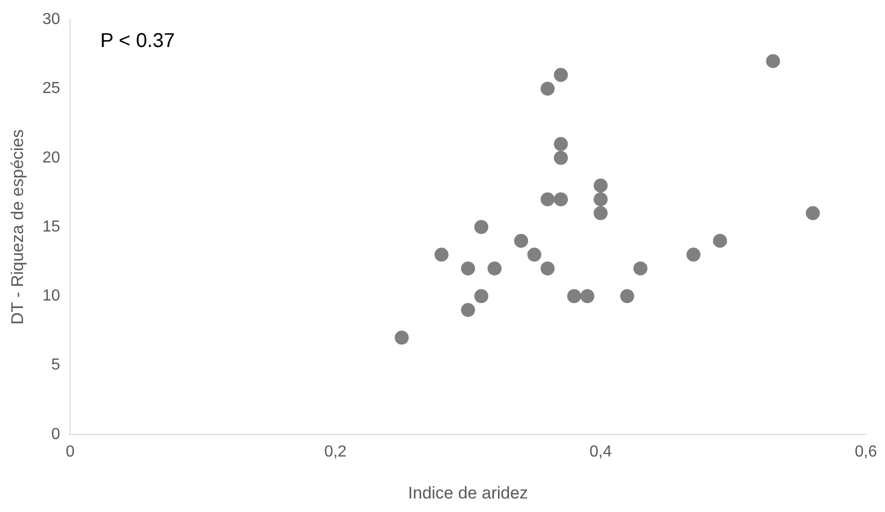  Describe the element at coordinates (51, 157) in the screenshot. I see `y-tick-label: 20` at that location.